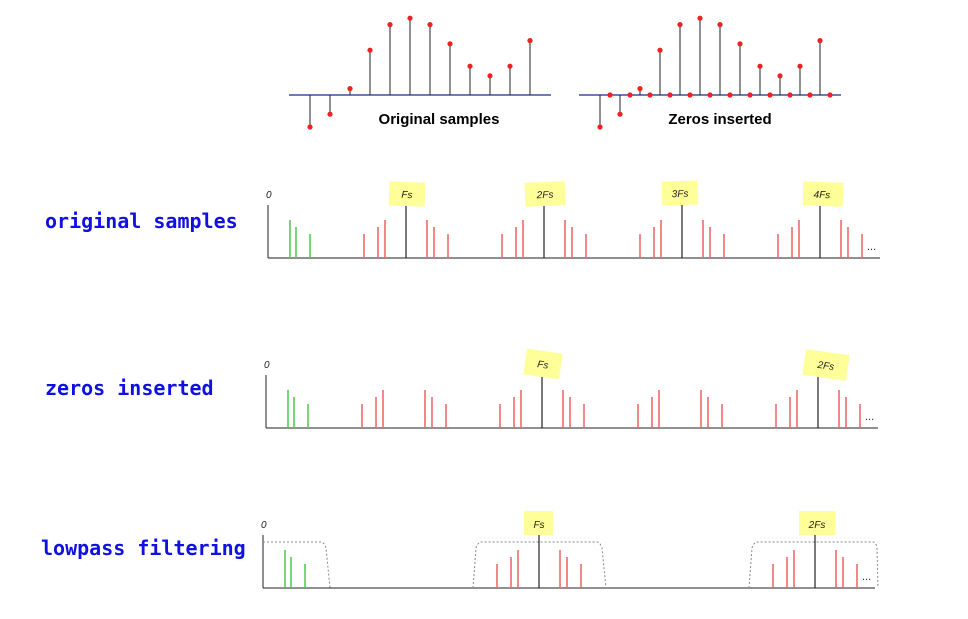 This screenshot has width=968, height=619. What do you see at coordinates (143, 548) in the screenshot?
I see `row-label-lowpass-filtering: lowpass filtering` at bounding box center [143, 548].